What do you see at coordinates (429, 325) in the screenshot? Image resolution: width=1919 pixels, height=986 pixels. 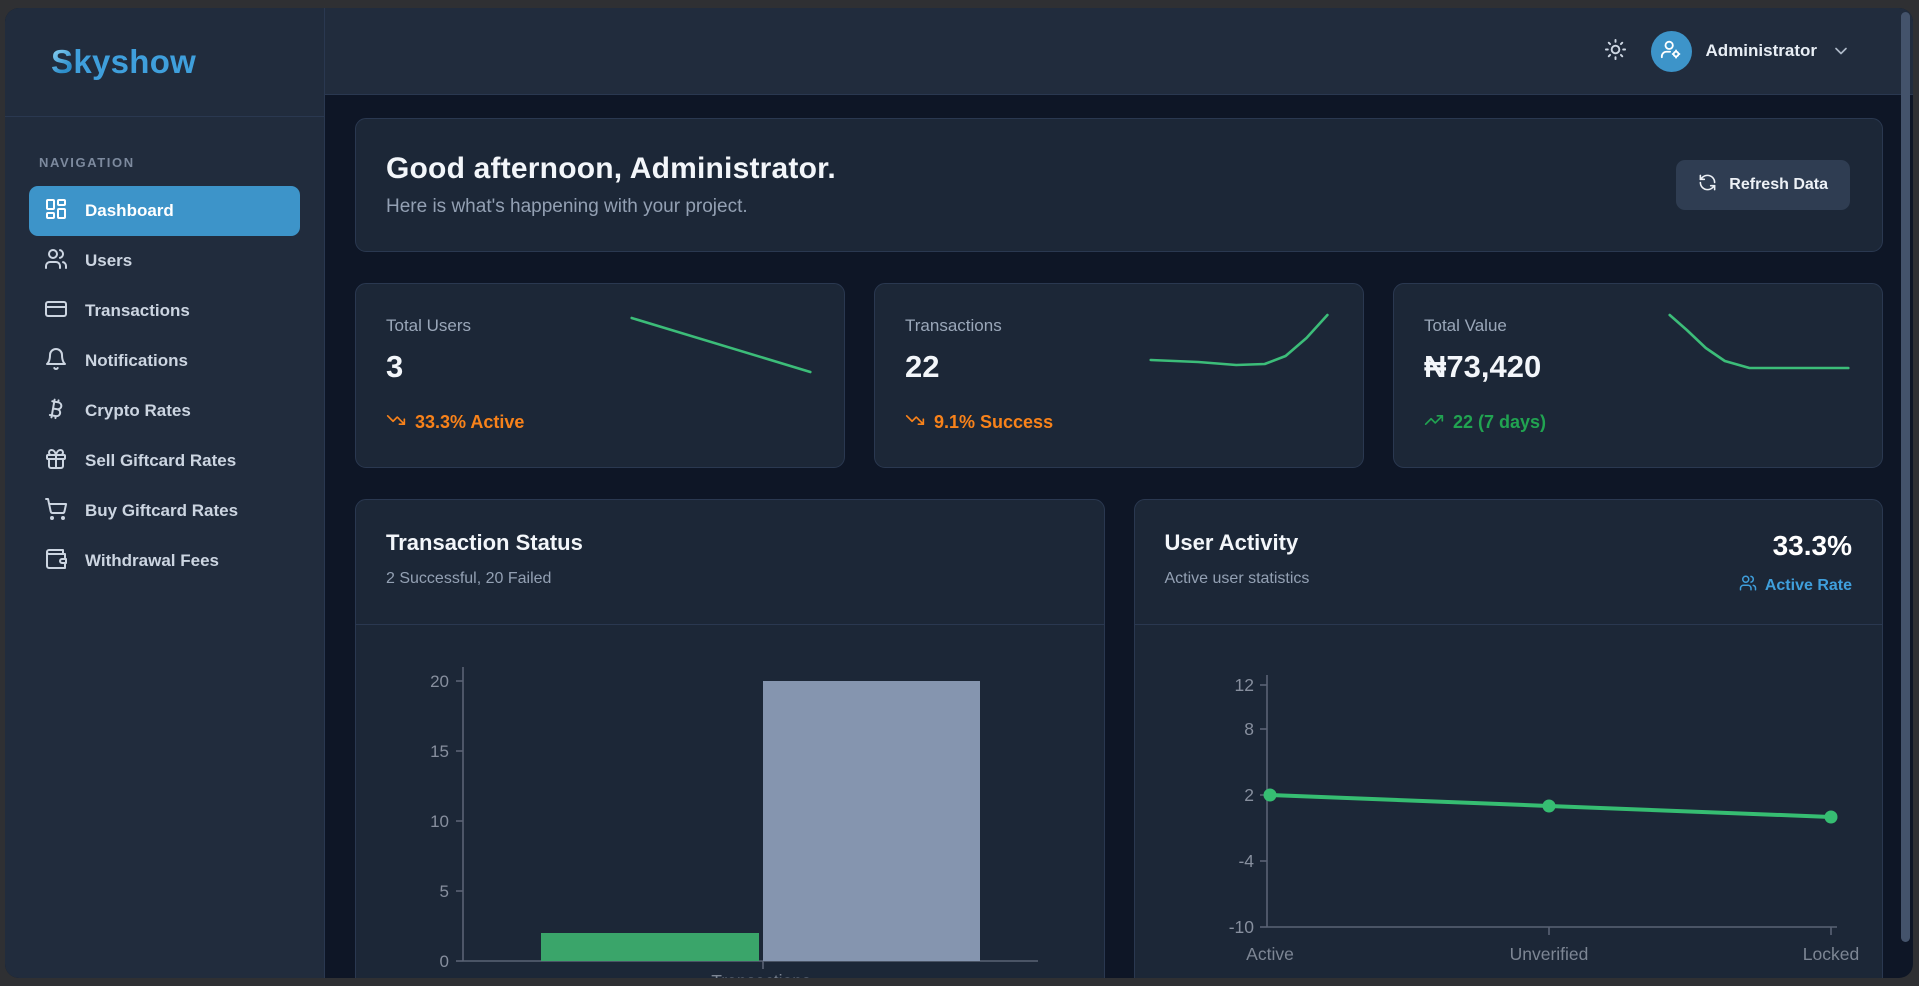 I see `stat-label: Total Users` at bounding box center [429, 325].